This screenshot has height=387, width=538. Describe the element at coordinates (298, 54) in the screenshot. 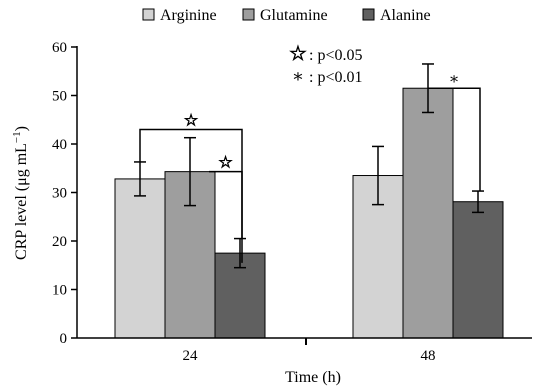

I see `key-star-symbol: ☆` at that location.